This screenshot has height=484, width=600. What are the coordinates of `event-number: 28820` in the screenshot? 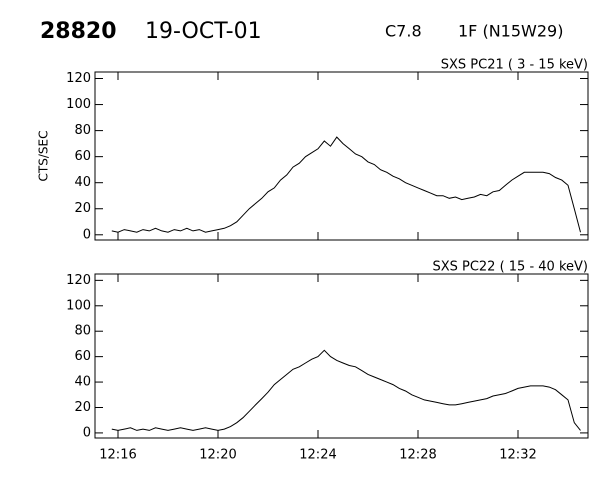 It's located at (78, 31).